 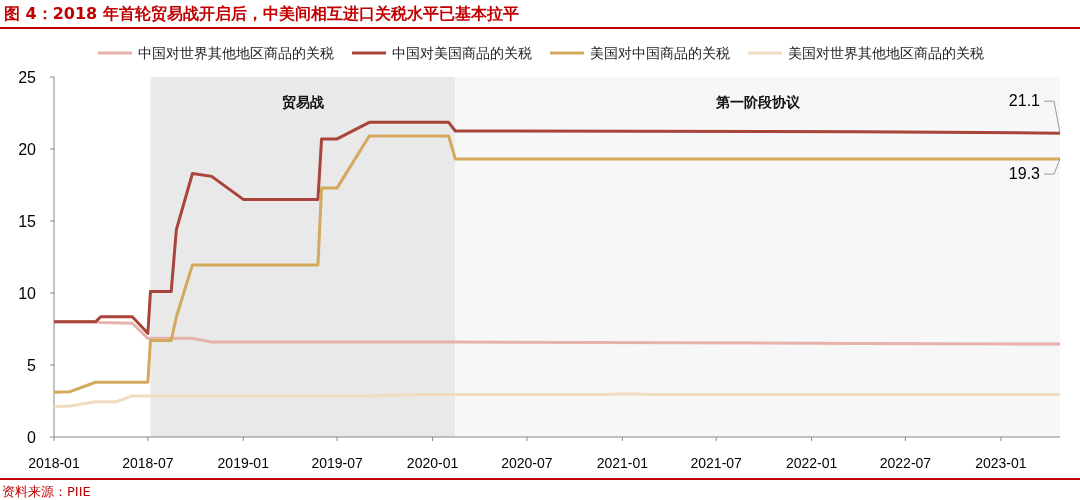 What do you see at coordinates (557, 400) in the screenshot?
I see `line-series` at bounding box center [557, 400].